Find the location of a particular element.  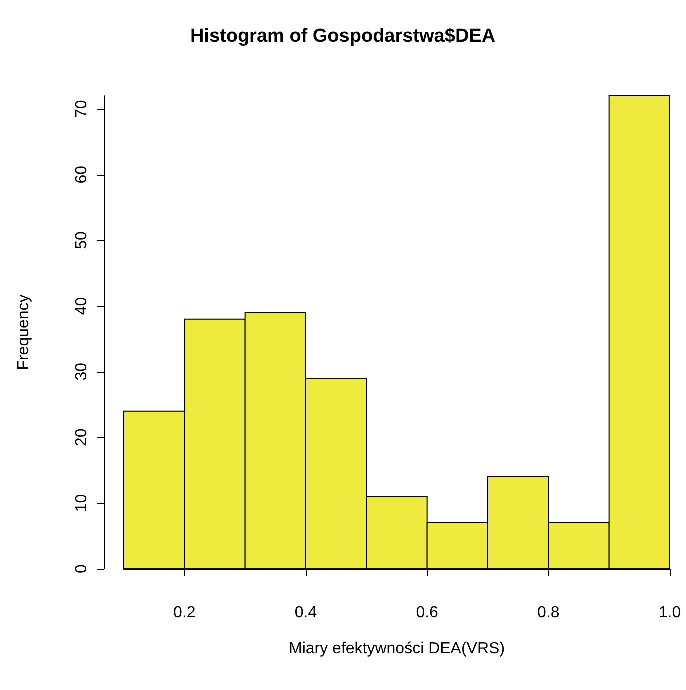

x-tick-label: 0.4 is located at coordinates (306, 613).